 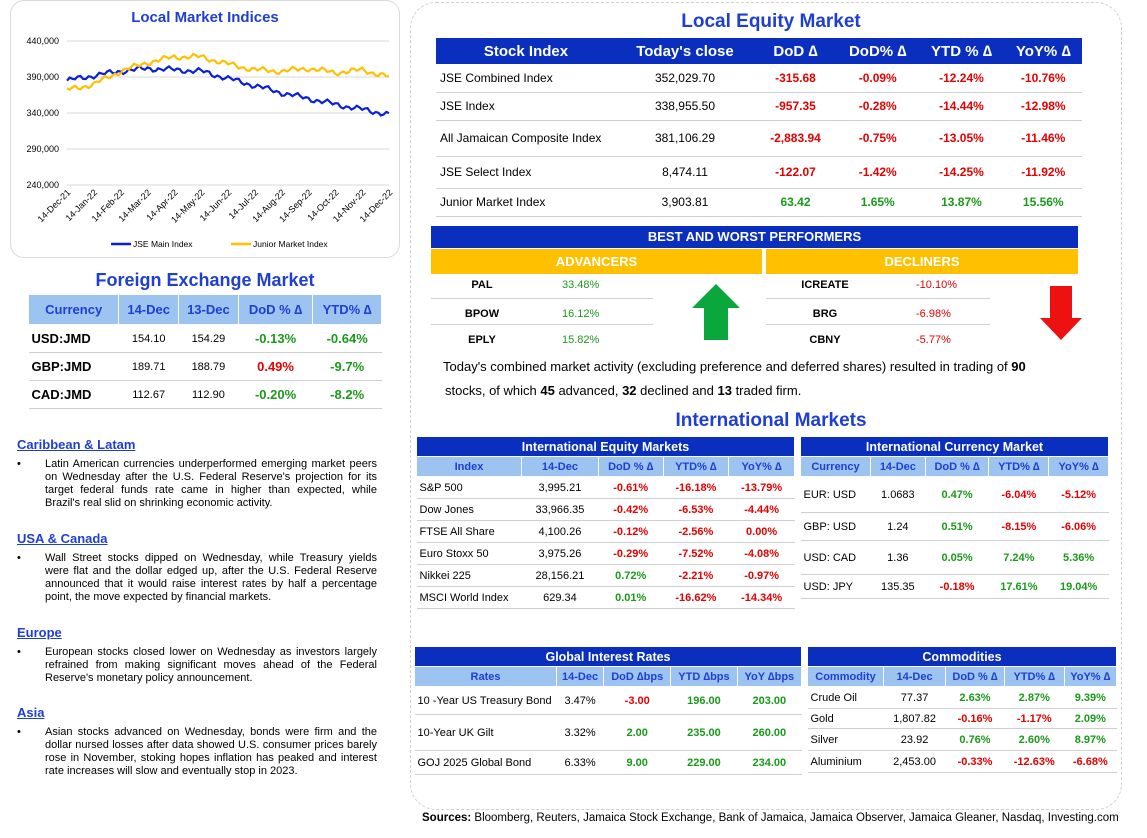 What do you see at coordinates (685, 78) in the screenshot?
I see `equity-cell: 352,029.70` at bounding box center [685, 78].